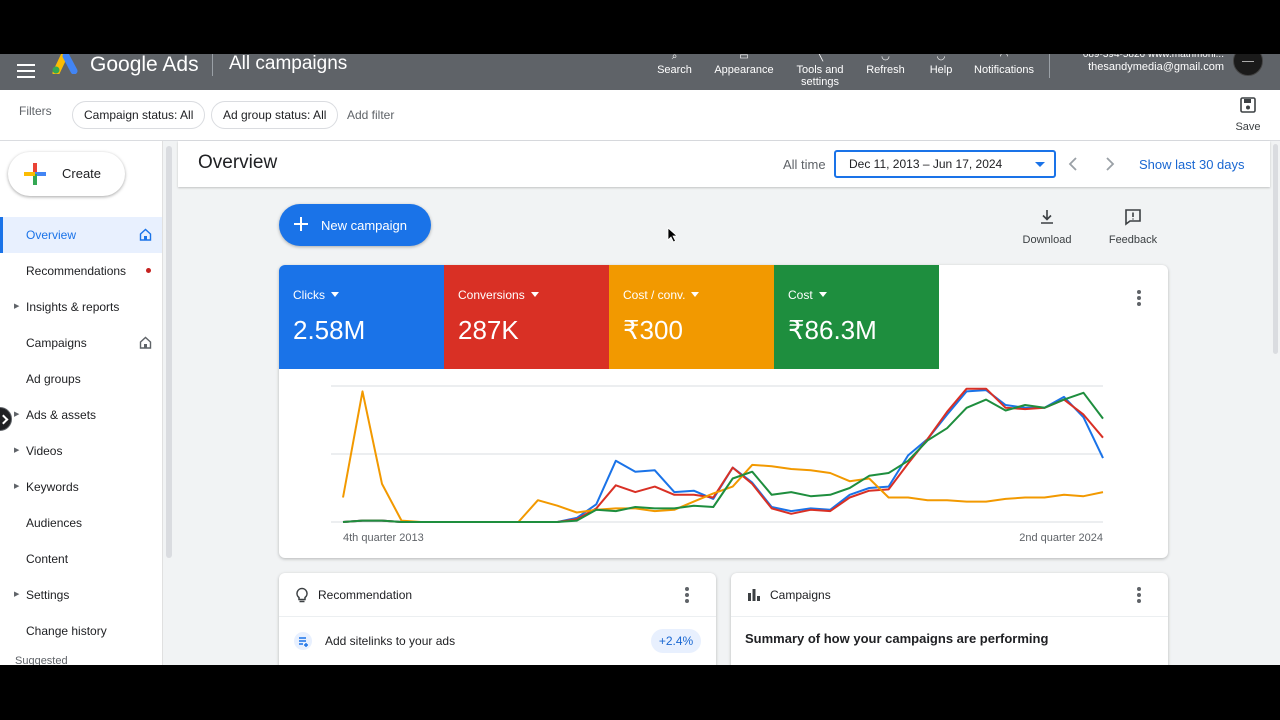  Describe the element at coordinates (44, 451) in the screenshot. I see `sidebar-item-label: Videos` at that location.